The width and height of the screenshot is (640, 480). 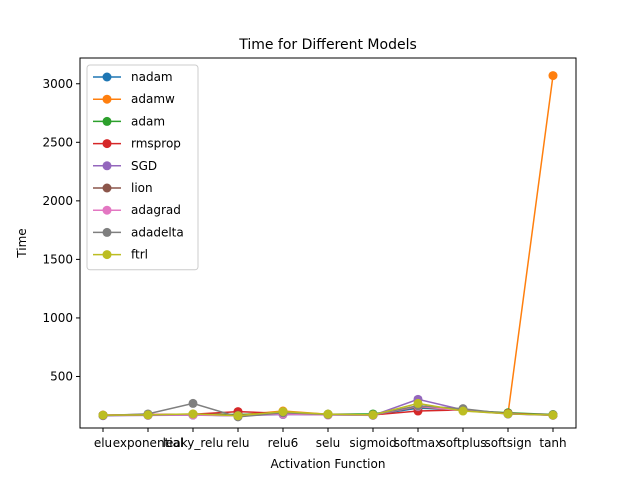 What do you see at coordinates (57, 318) in the screenshot?
I see `y-tick-label: 1000` at bounding box center [57, 318].